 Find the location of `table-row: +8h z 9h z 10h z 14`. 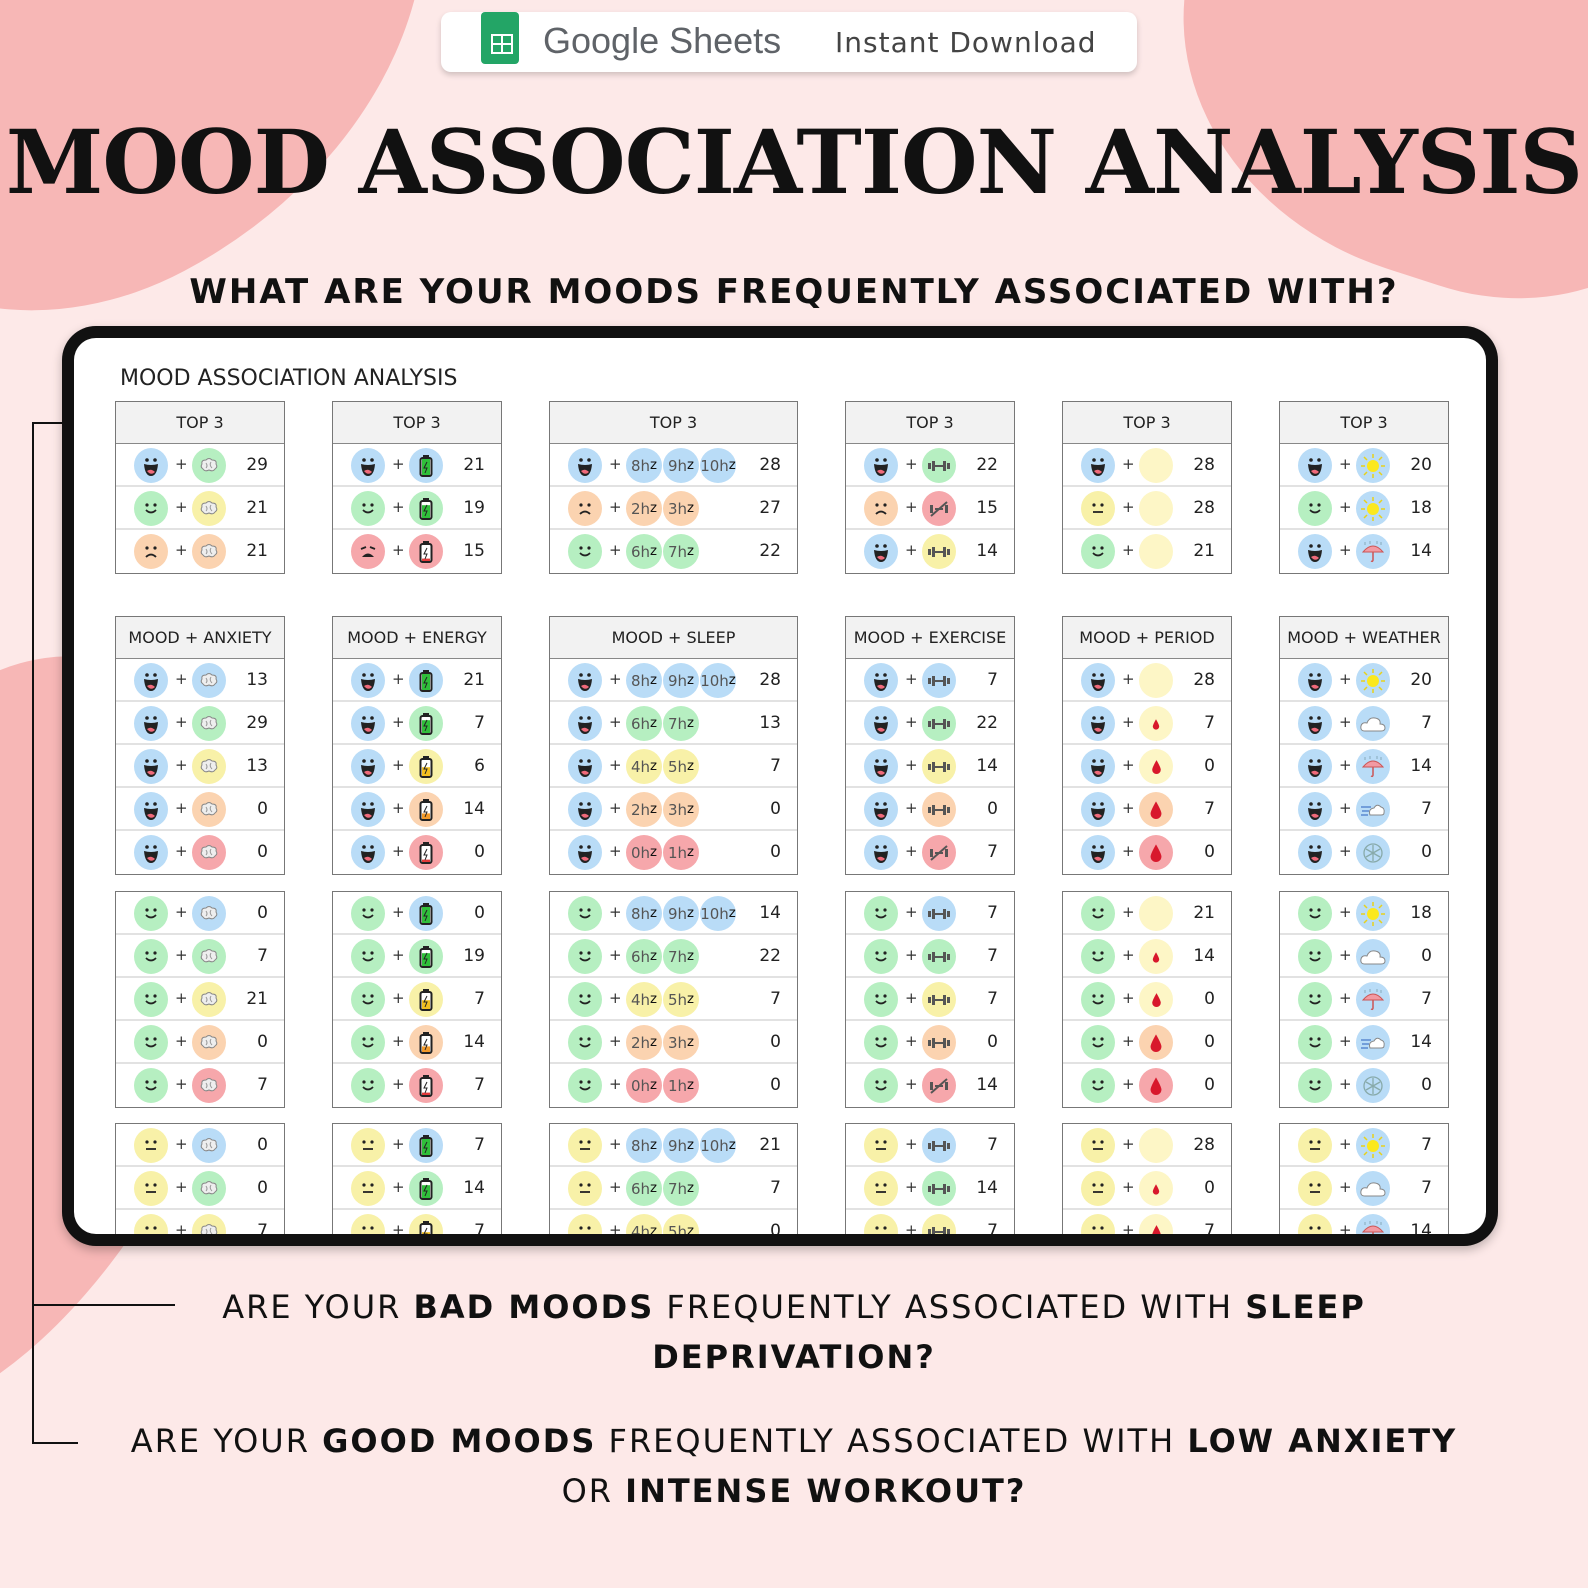

table-row: +8h z 9h z 10h z 14 is located at coordinates (673, 913).